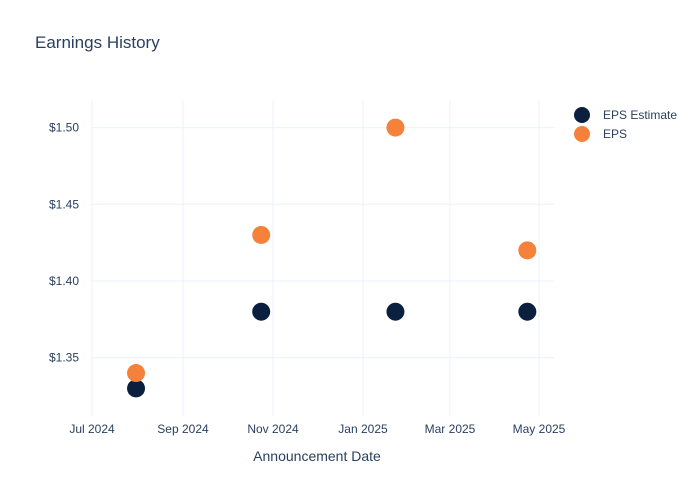 The height and width of the screenshot is (500, 700). Describe the element at coordinates (64, 204) in the screenshot. I see `y-tick-label: $1.45` at that location.